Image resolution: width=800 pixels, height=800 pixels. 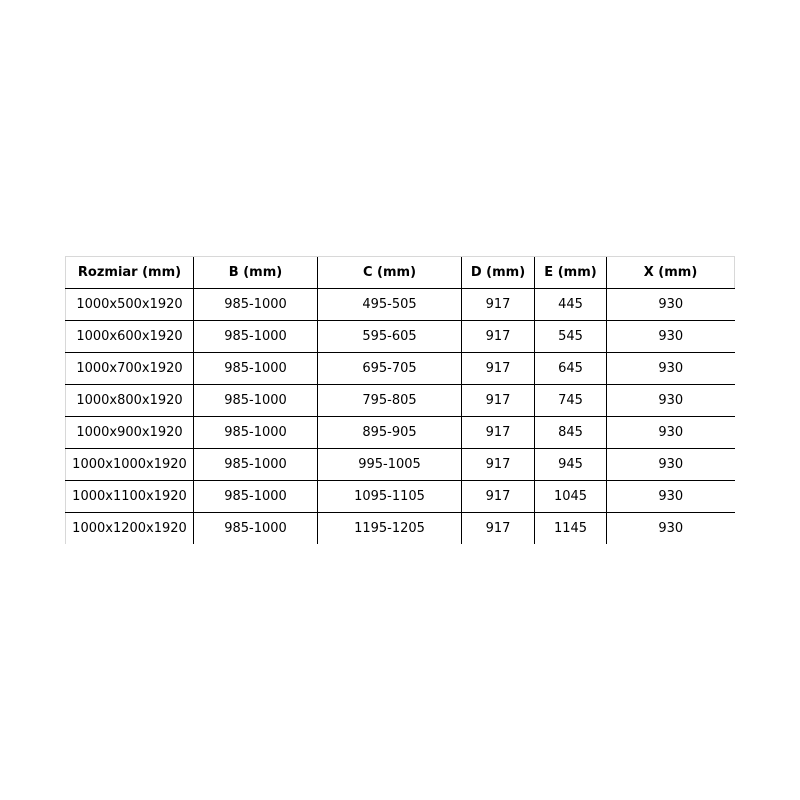 What do you see at coordinates (129, 336) in the screenshot?
I see `table-cell: 1000x600x1920` at bounding box center [129, 336].